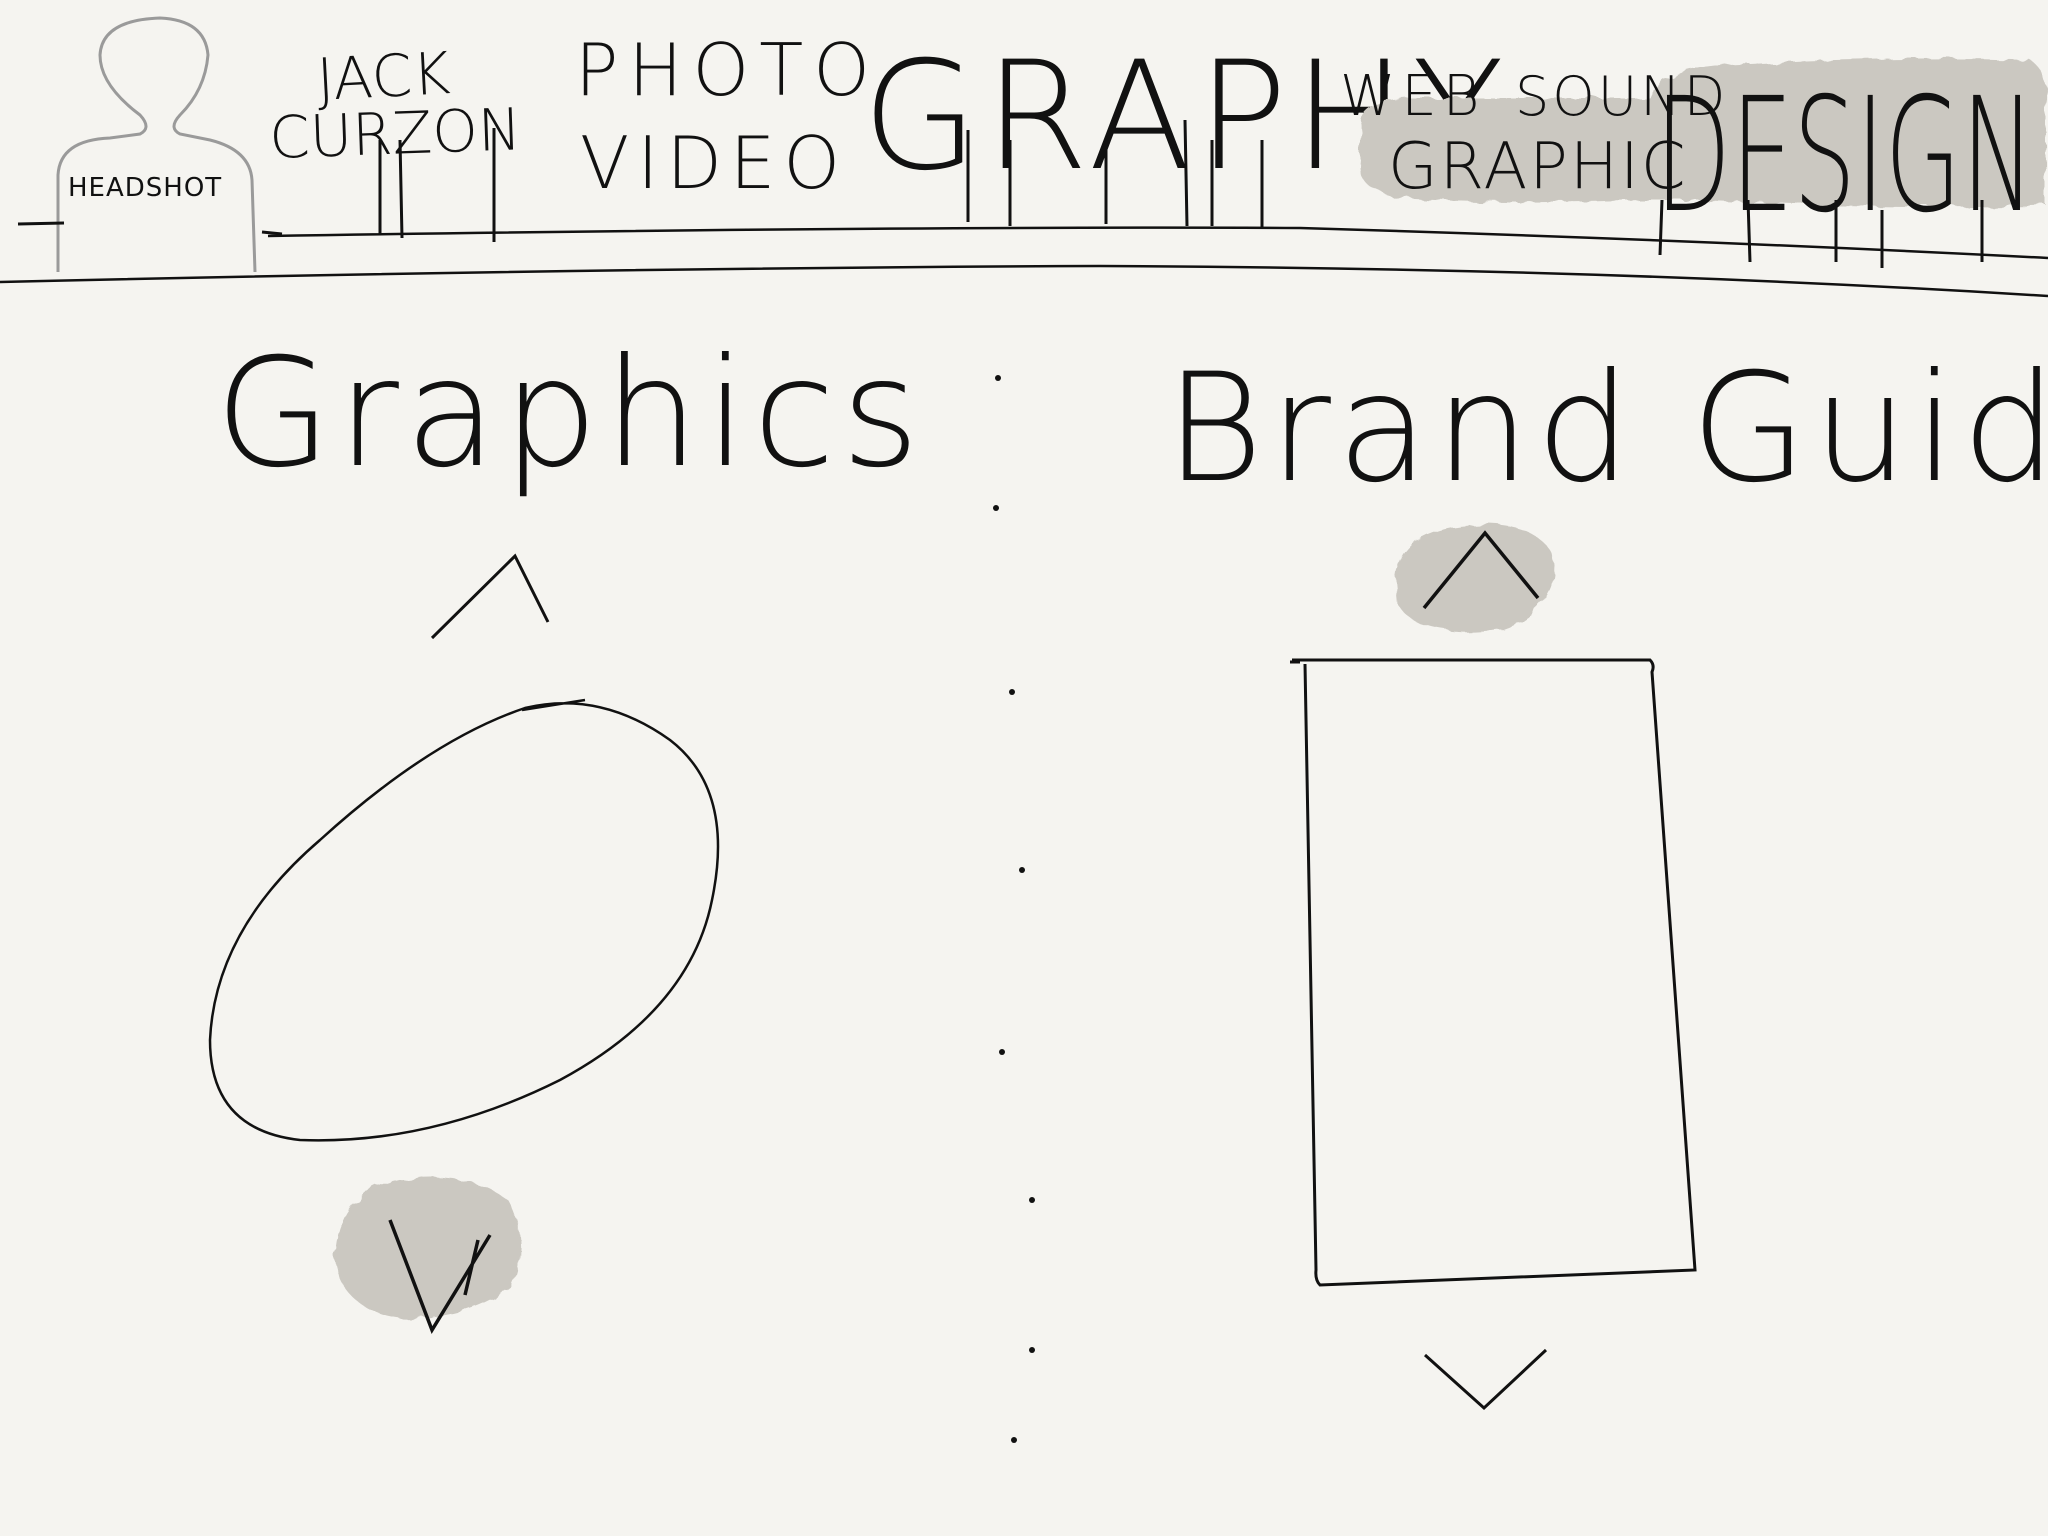 This screenshot has height=1536, width=2048. I want to click on design-highlight, so click(1703, 132).